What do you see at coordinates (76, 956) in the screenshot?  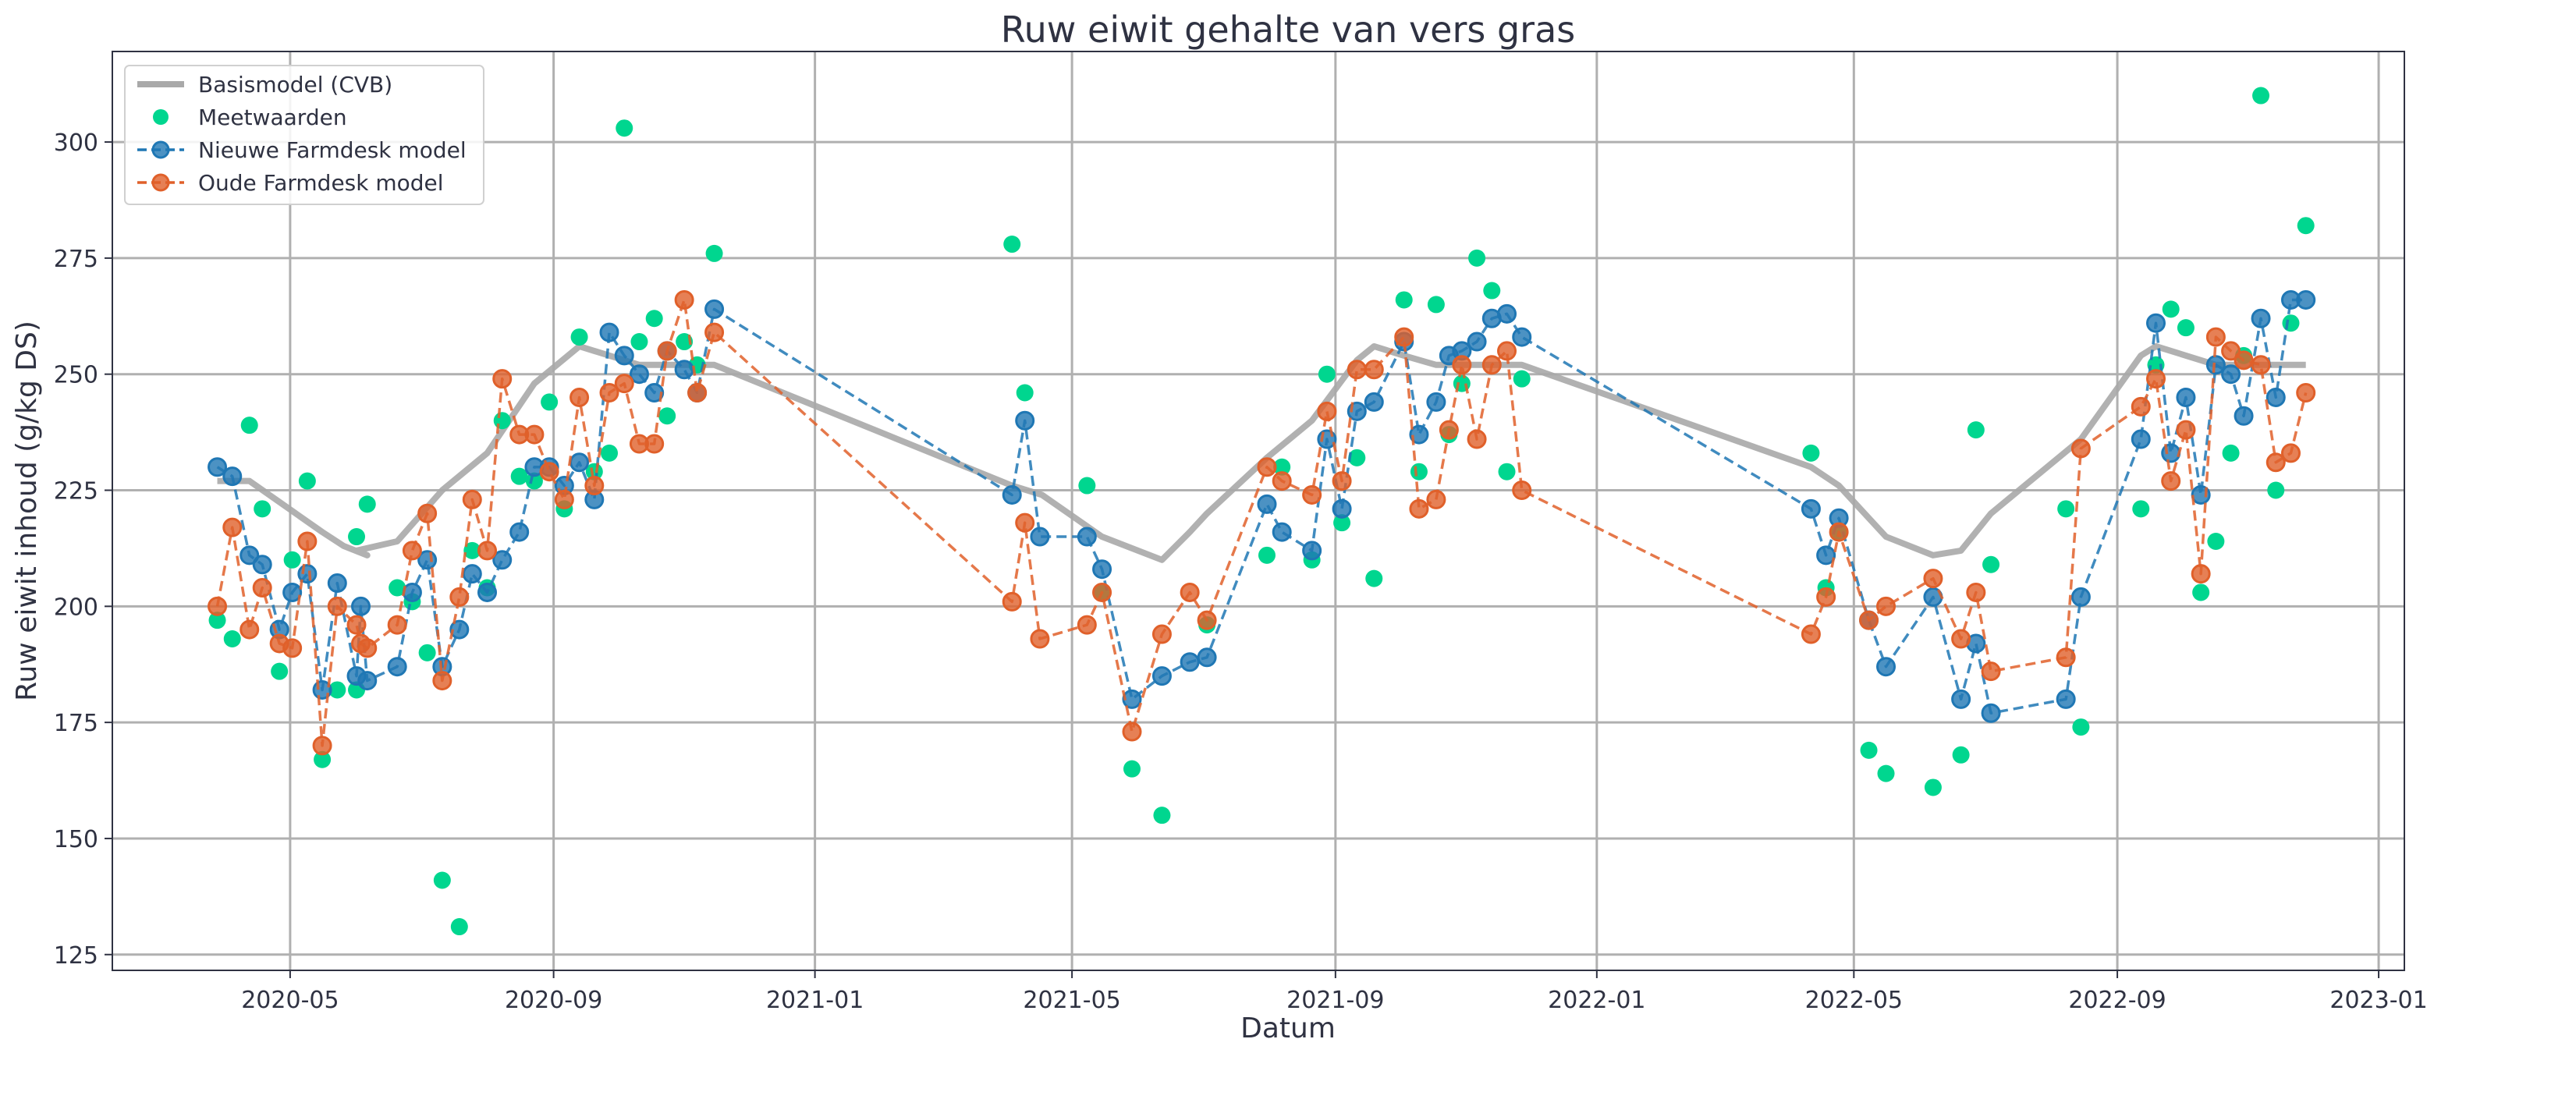 I see `y-tick-label: 125` at bounding box center [76, 956].